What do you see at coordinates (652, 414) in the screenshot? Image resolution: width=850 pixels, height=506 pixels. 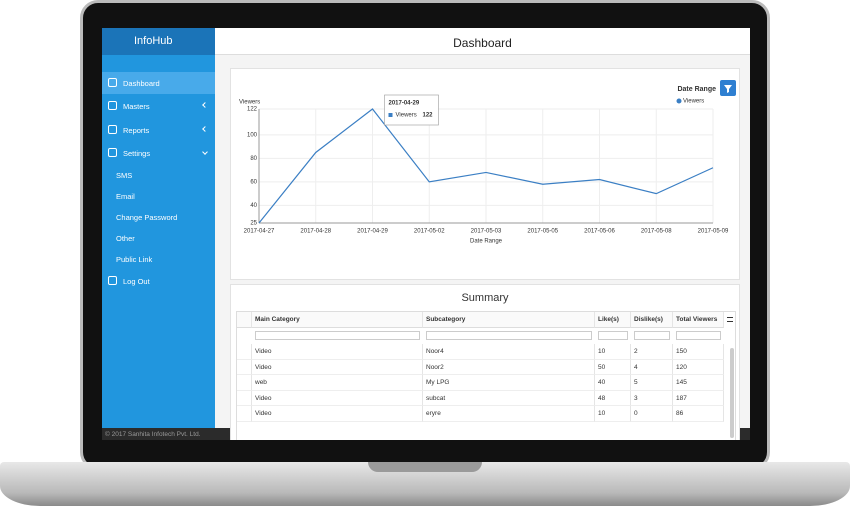 I see `table-cell: 0` at bounding box center [652, 414].